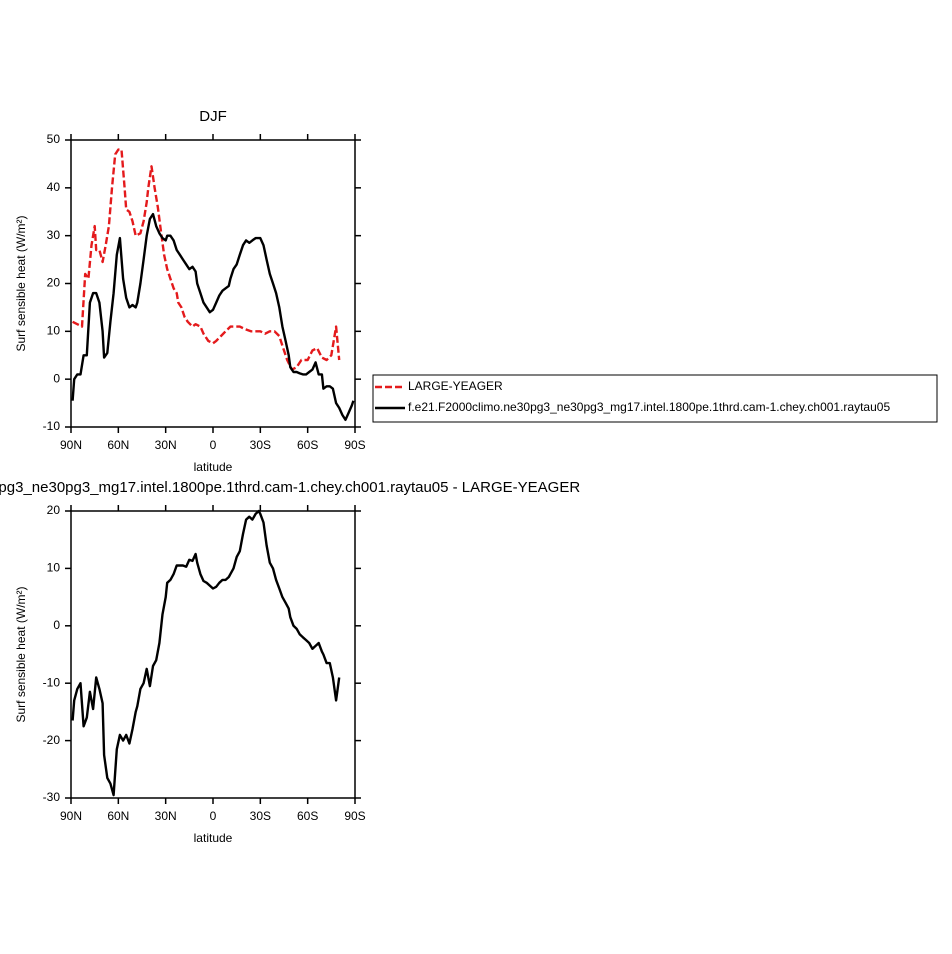 The width and height of the screenshot is (952, 954). I want to click on y-tick-label: 50, so click(54, 139).